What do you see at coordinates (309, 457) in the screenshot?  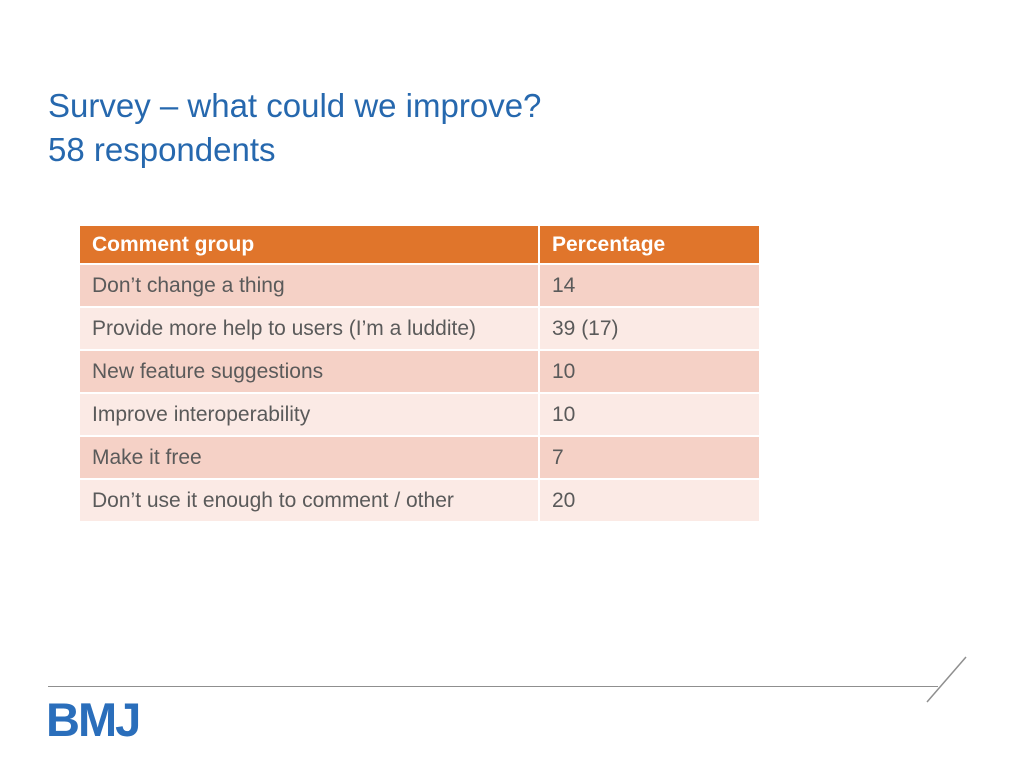 I see `comment-cell: Make it free` at bounding box center [309, 457].